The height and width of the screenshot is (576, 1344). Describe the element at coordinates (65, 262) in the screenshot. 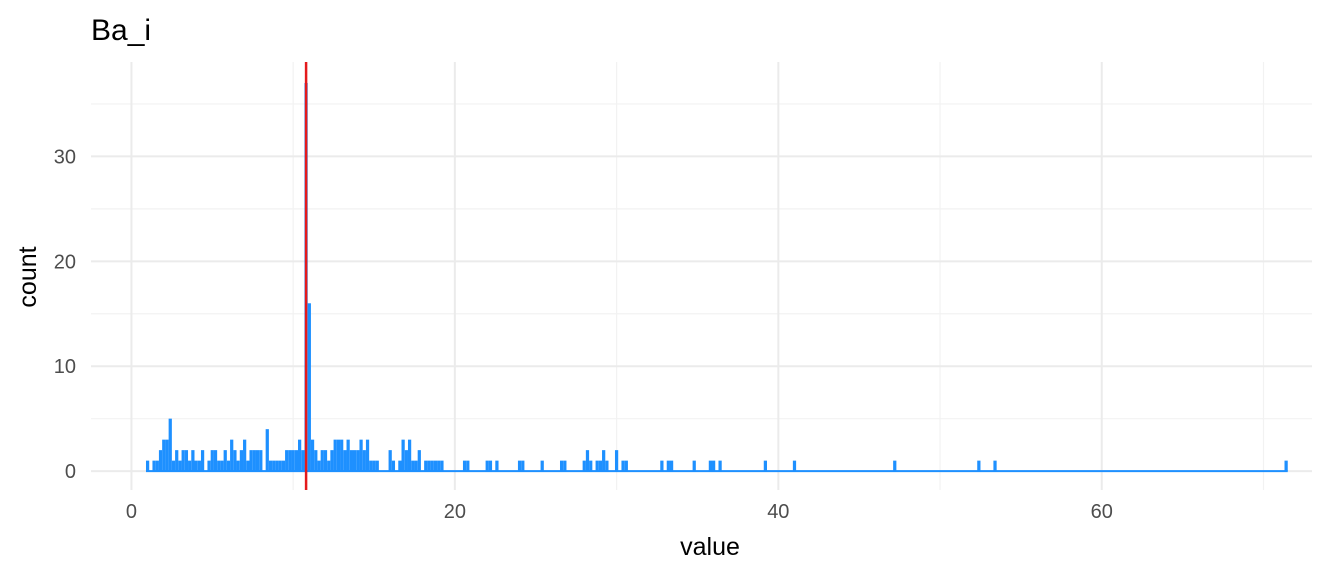

I see `y-tick-label: 20` at that location.